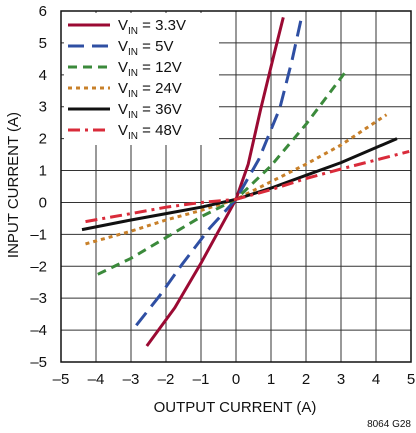 The height and width of the screenshot is (433, 416). Describe the element at coordinates (150, 90) in the screenshot. I see `legend-label: VIN = 24V` at that location.